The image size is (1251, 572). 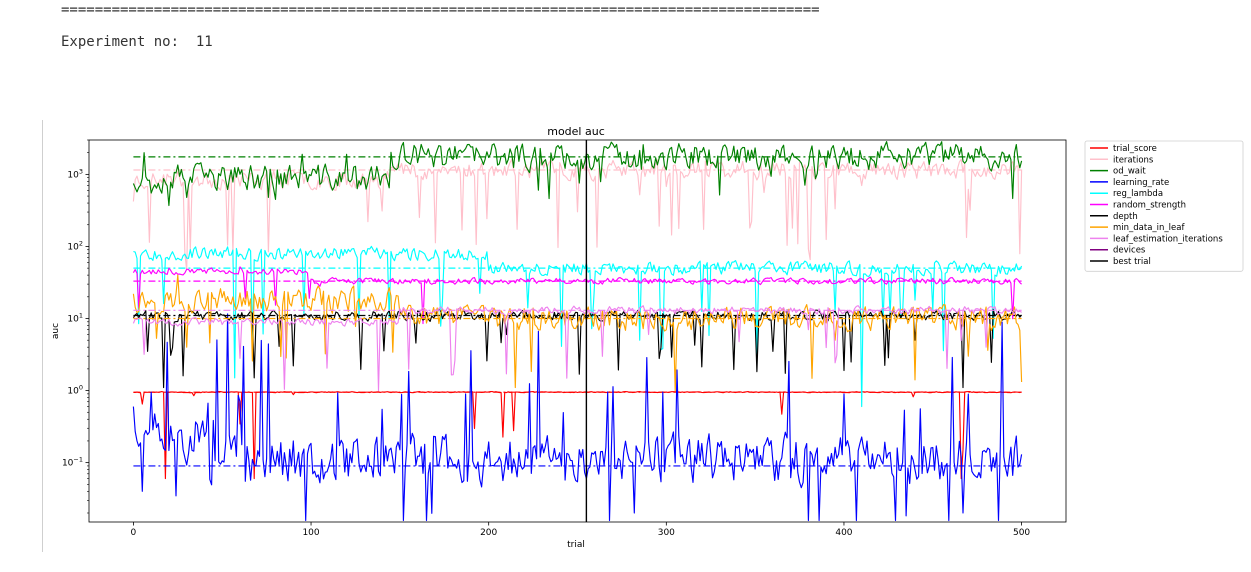 What do you see at coordinates (72, 462) in the screenshot?
I see `y-tick-label: 10⁻¹` at bounding box center [72, 462].